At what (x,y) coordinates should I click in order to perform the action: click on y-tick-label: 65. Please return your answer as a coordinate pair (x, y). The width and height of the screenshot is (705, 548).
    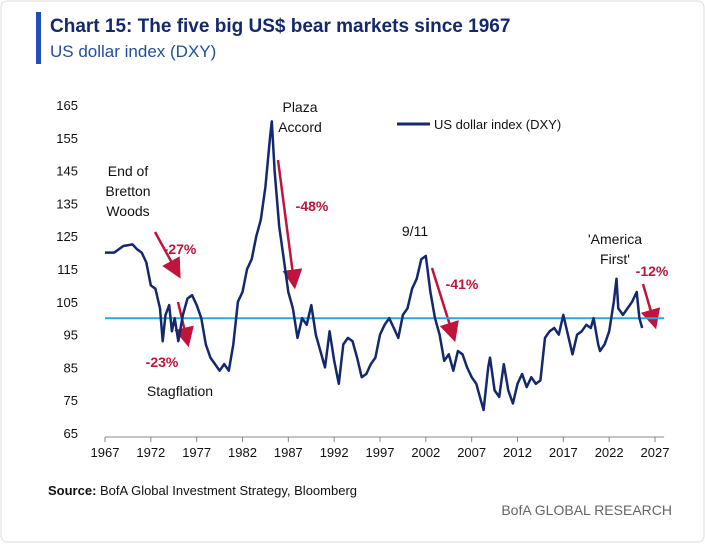
    Looking at the image, I should click on (71, 433).